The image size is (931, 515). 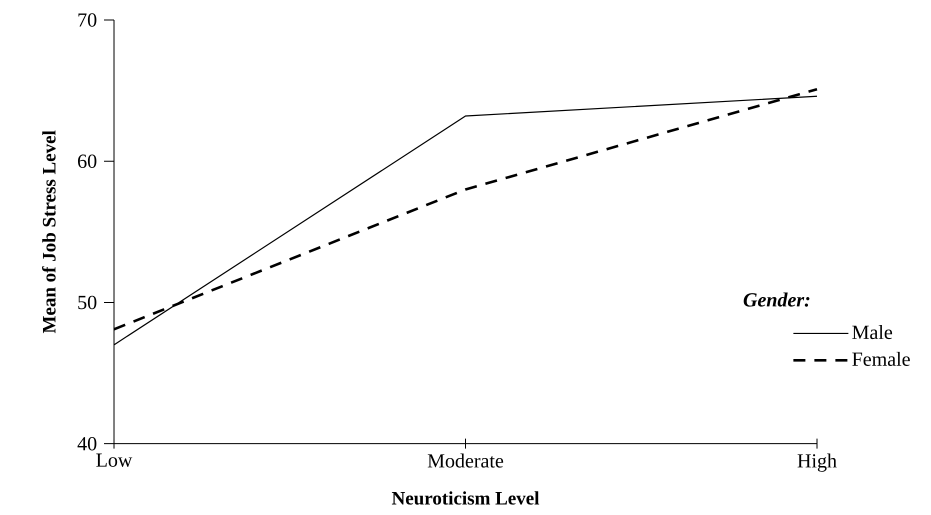 I want to click on y-tick-label: 60, so click(x=87, y=161).